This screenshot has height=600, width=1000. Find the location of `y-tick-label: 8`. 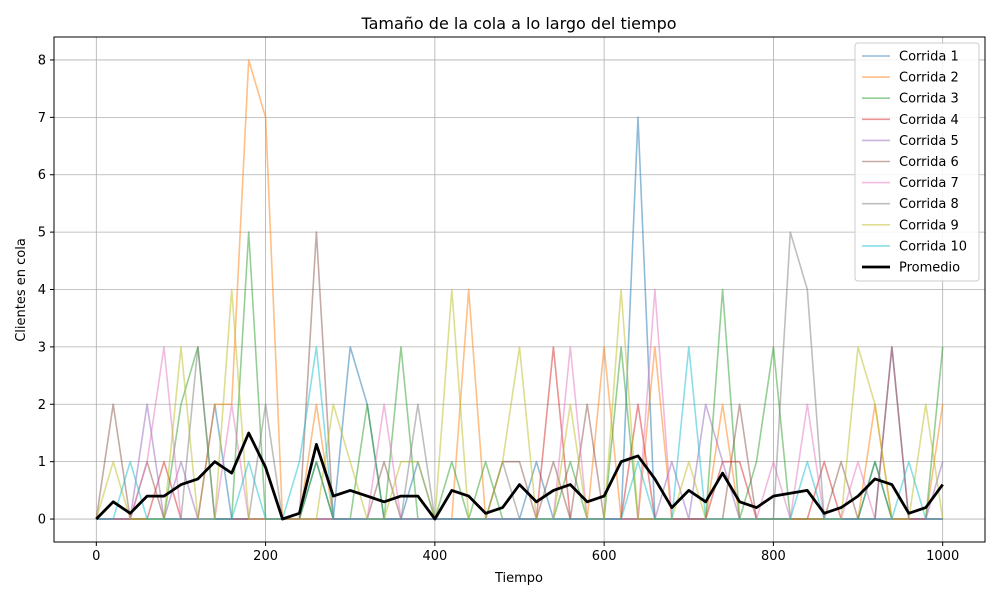

y-tick-label: 8 is located at coordinates (42, 60).